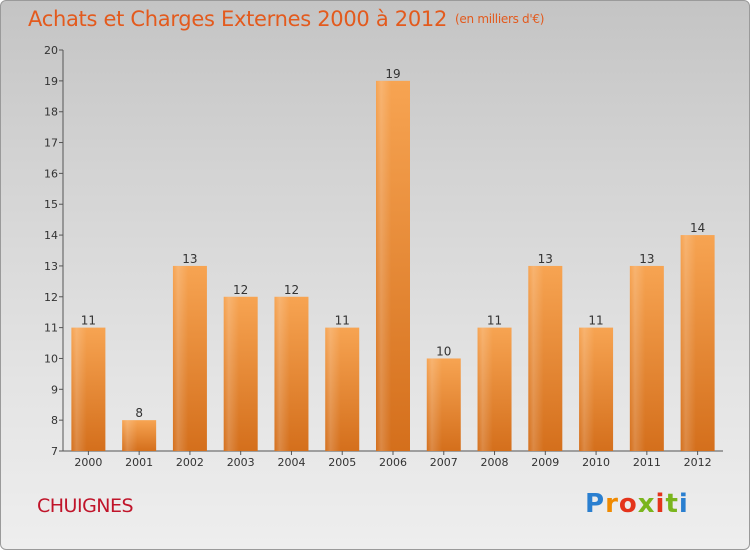 Image resolution: width=750 pixels, height=550 pixels. I want to click on x-tick-label: 2003, so click(241, 462).